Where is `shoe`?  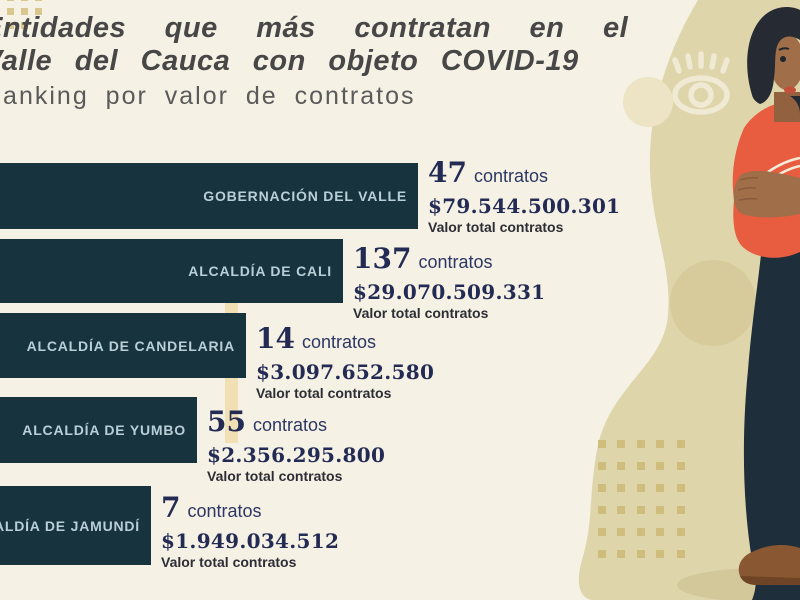
shoe is located at coordinates (769, 565).